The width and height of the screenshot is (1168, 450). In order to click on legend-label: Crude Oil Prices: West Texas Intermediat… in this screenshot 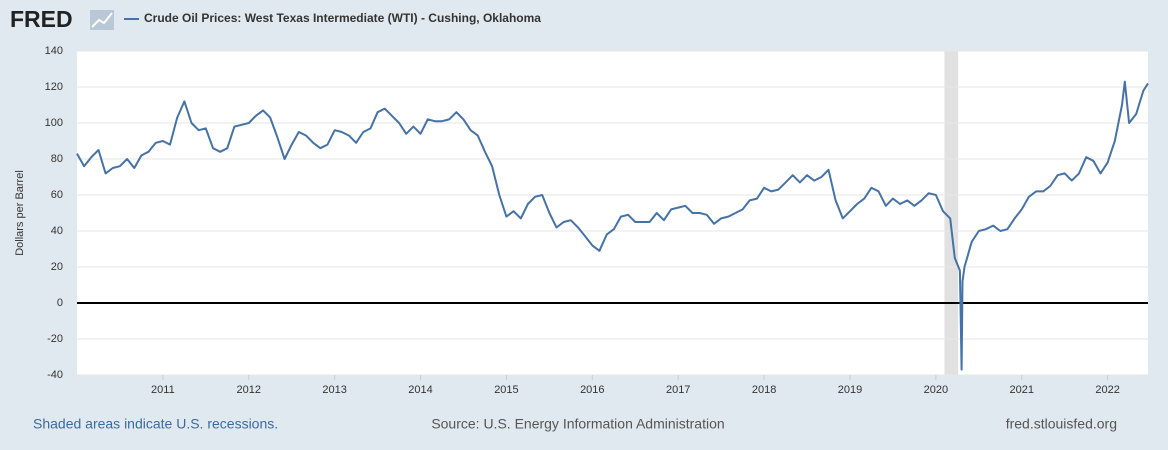, I will do `click(342, 18)`.